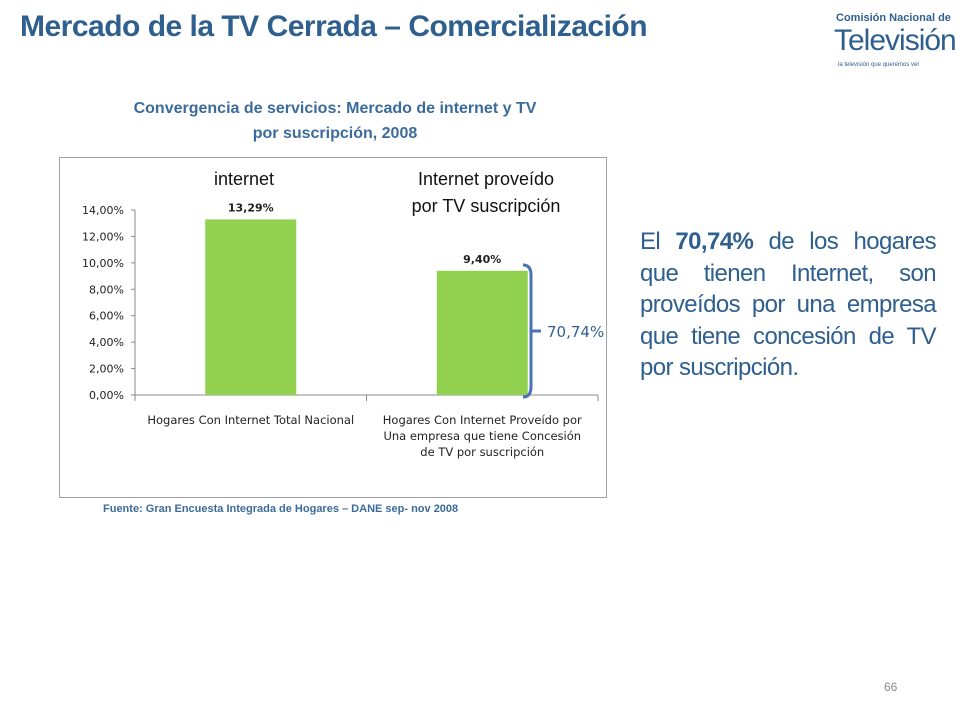 Image resolution: width=960 pixels, height=720 pixels. I want to click on data-label: 13,29%, so click(251, 207).